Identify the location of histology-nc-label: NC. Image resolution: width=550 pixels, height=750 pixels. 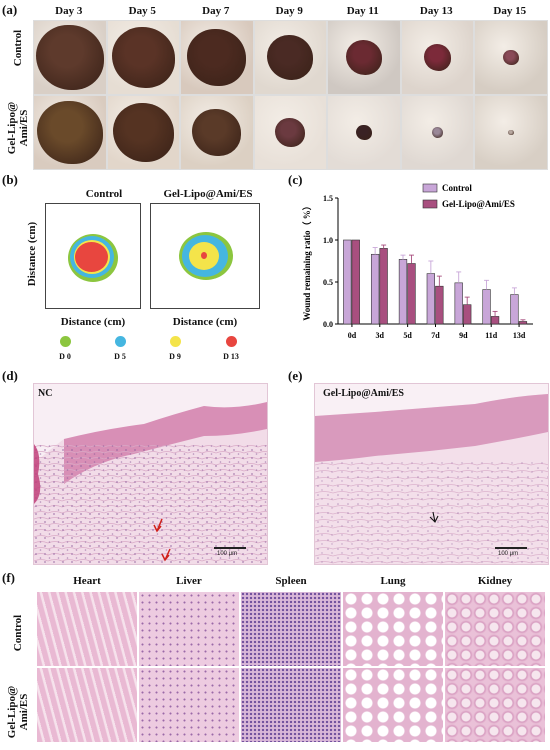
(45, 393).